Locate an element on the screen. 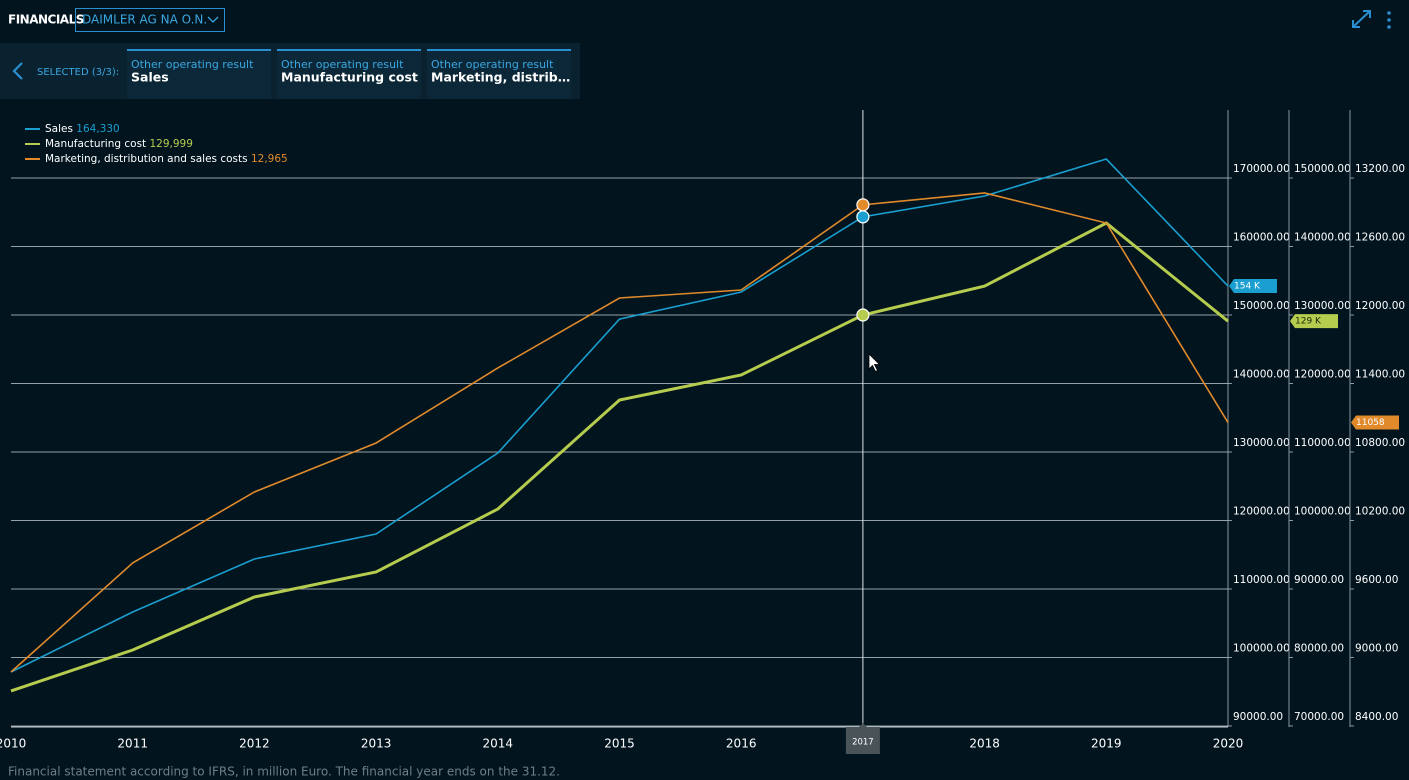 This screenshot has height=780, width=1409. mouse-cursor is located at coordinates (874, 363).